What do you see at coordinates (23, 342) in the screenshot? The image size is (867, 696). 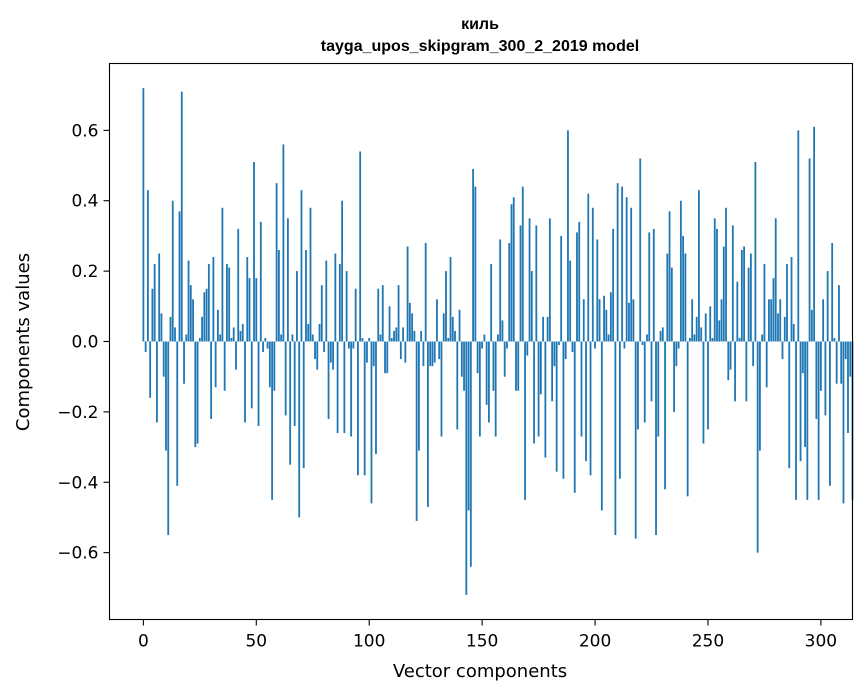 I see `y-axis-label: Components values` at bounding box center [23, 342].